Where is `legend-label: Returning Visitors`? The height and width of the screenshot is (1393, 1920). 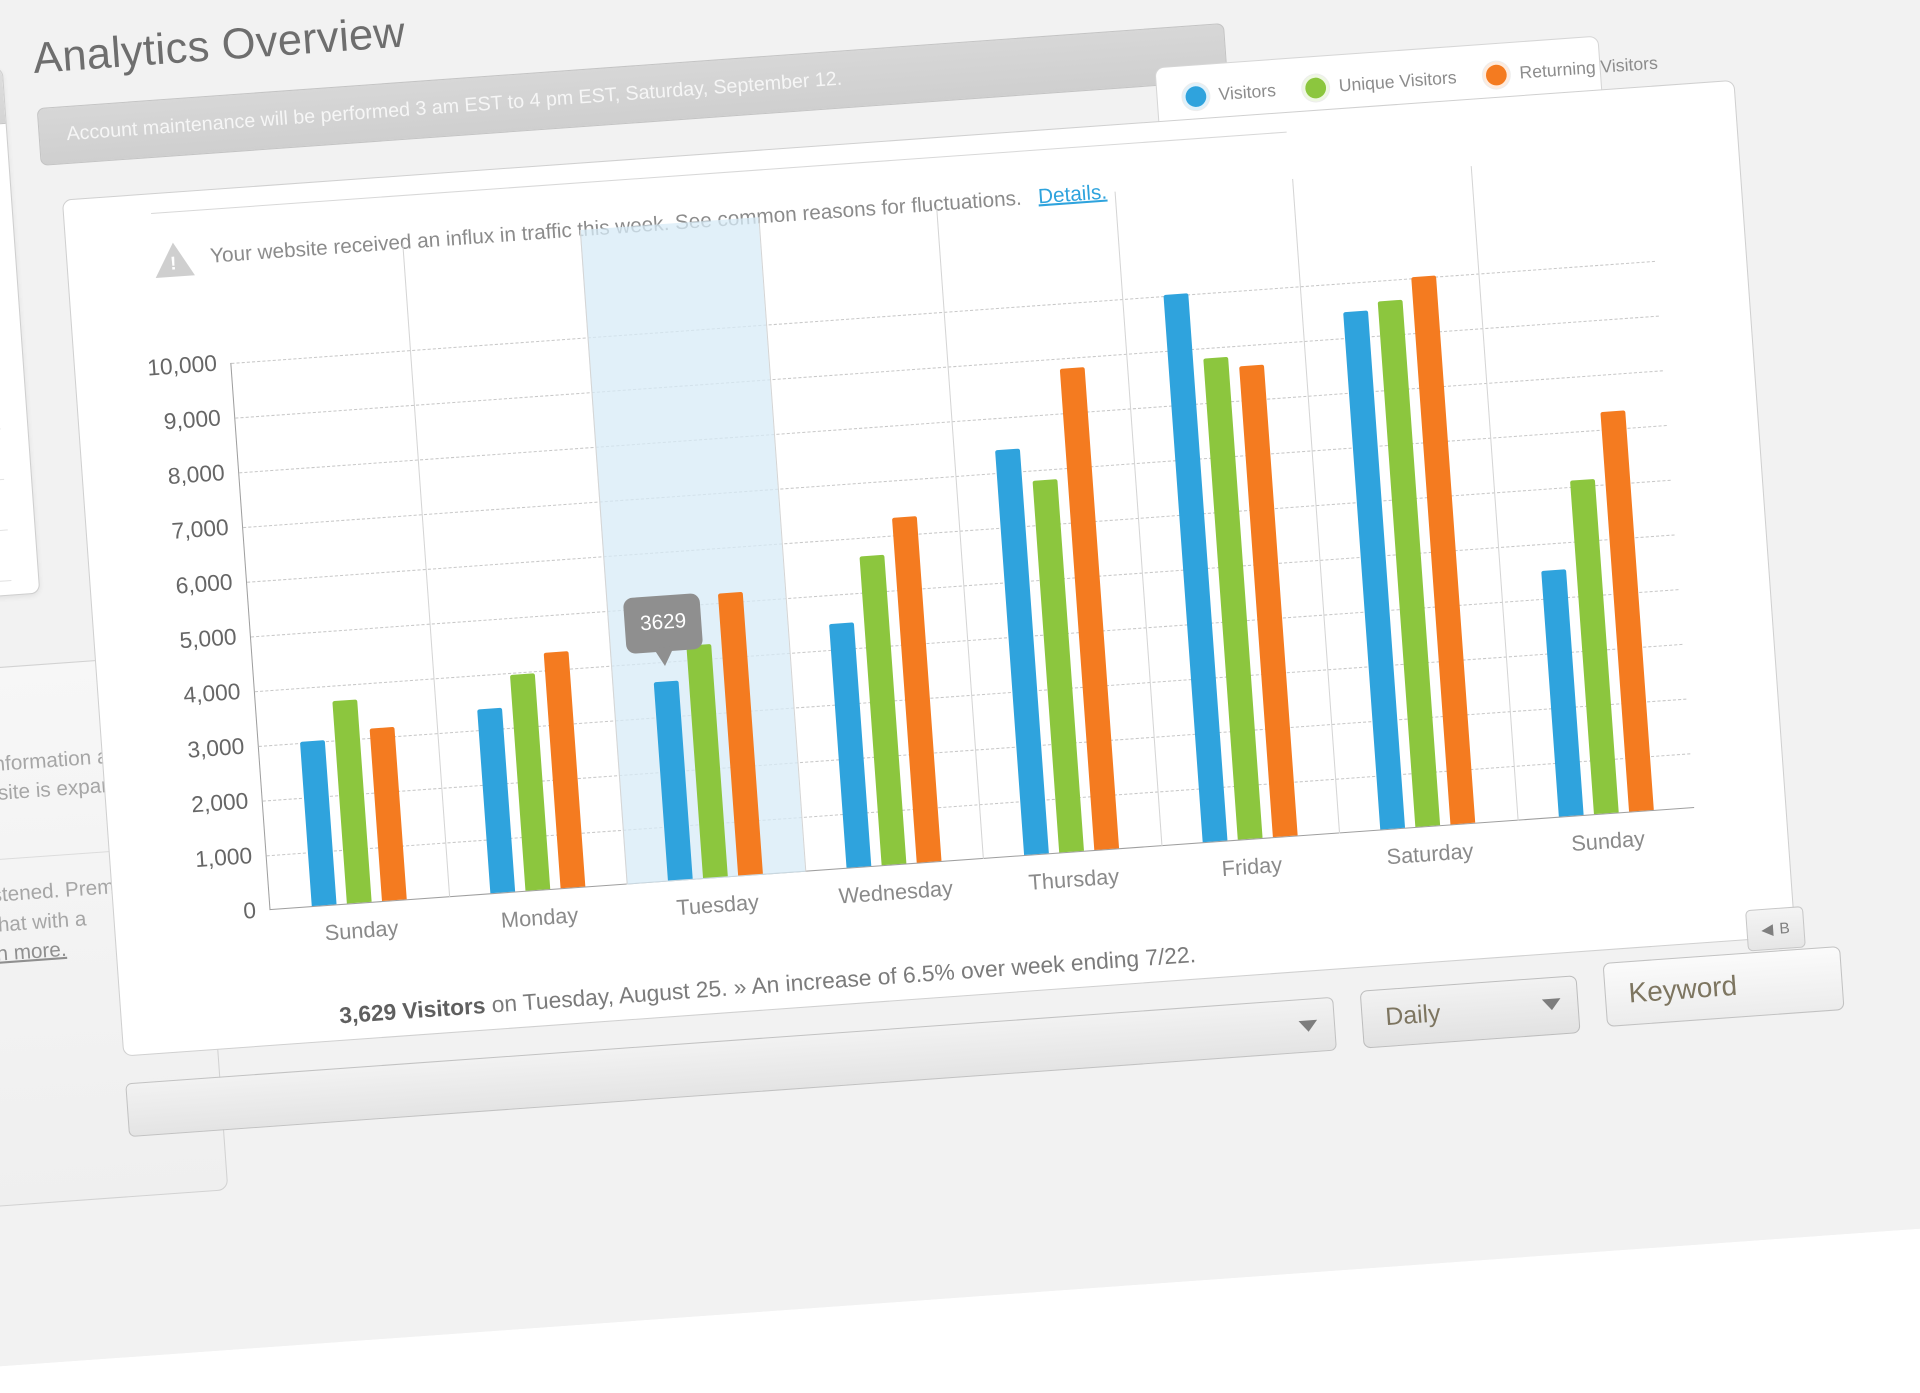 legend-label: Returning Visitors is located at coordinates (1589, 68).